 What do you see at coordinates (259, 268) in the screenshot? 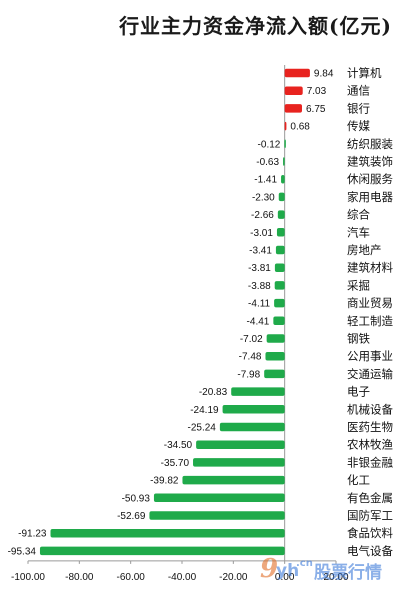
I see `value-label: -3.81` at bounding box center [259, 268].